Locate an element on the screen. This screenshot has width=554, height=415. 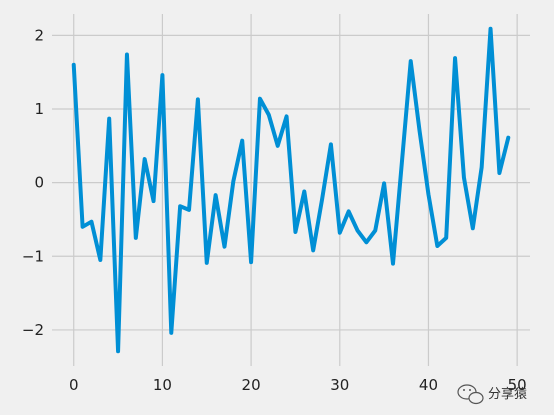
x-tick-label: 30 is located at coordinates (339, 385).